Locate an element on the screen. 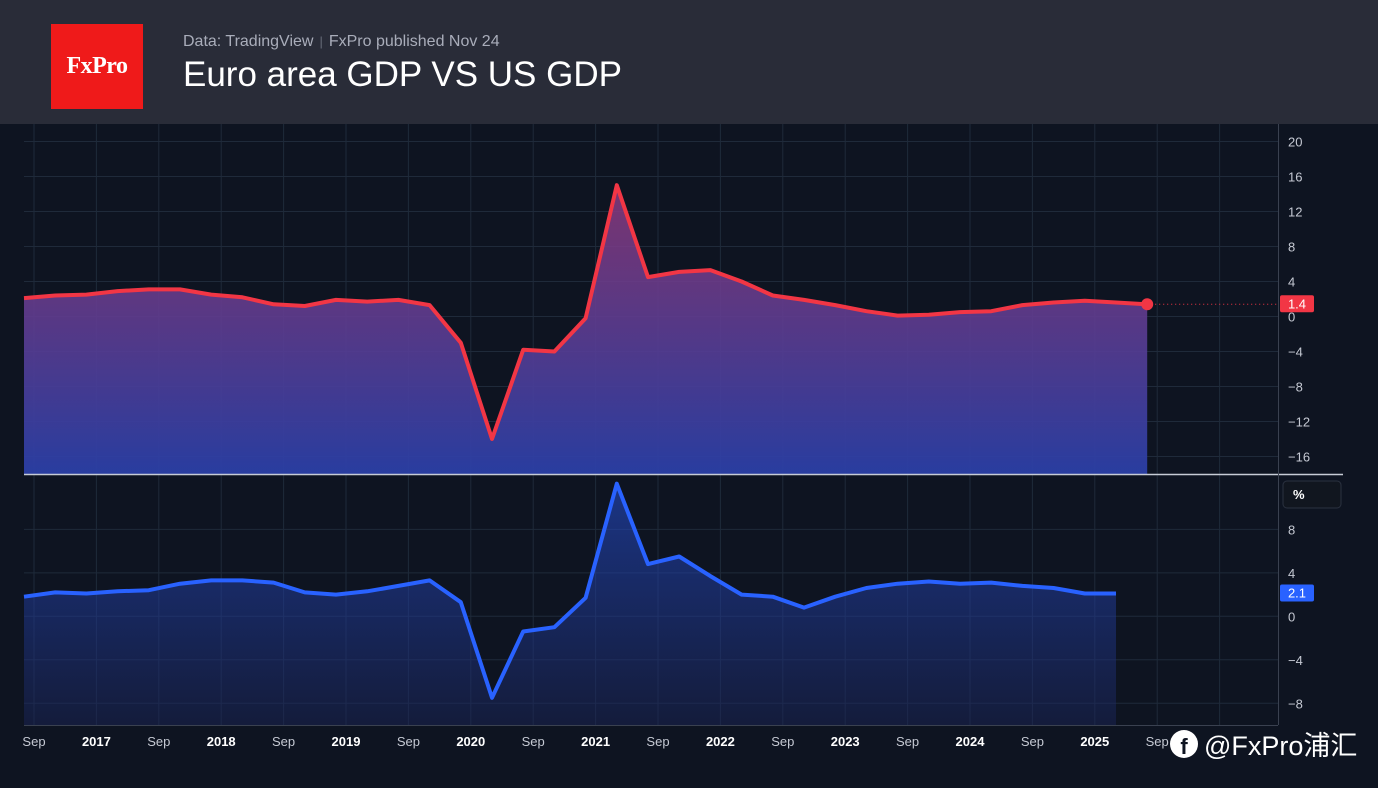 The image size is (1378, 788). page-title: Euro area GDP VS US GDP is located at coordinates (402, 74).